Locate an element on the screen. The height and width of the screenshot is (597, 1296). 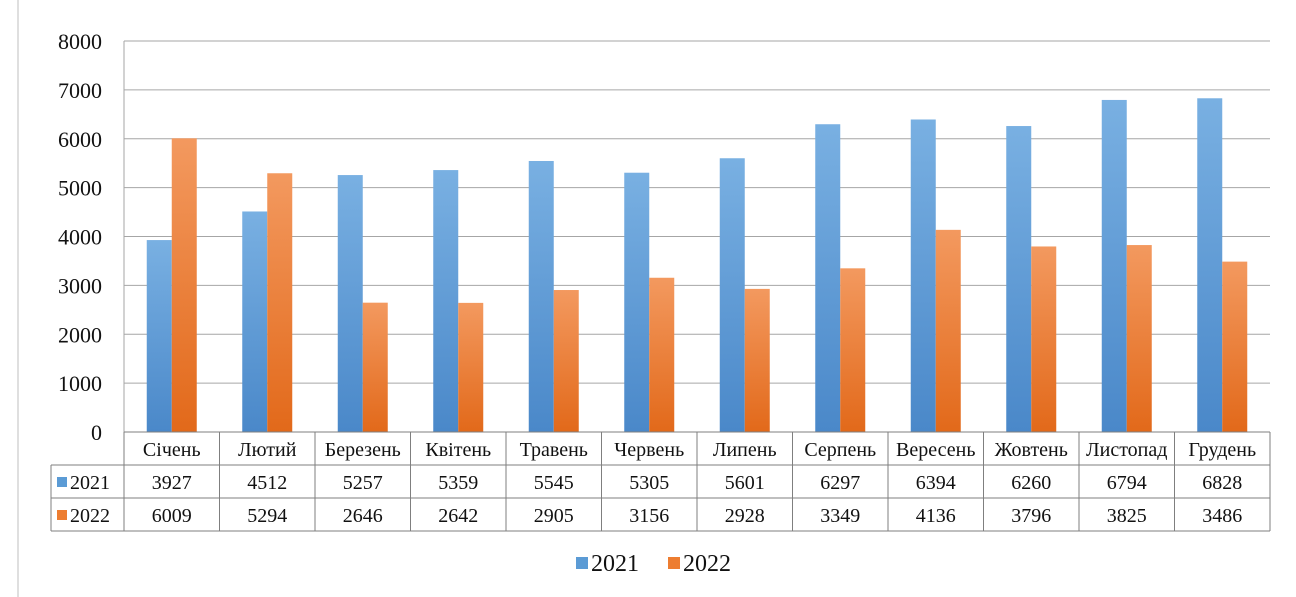
y-axis-ticks: 0 1000 2000 3000 4000 5000 6000 7000 8000 is located at coordinates (80, 237).